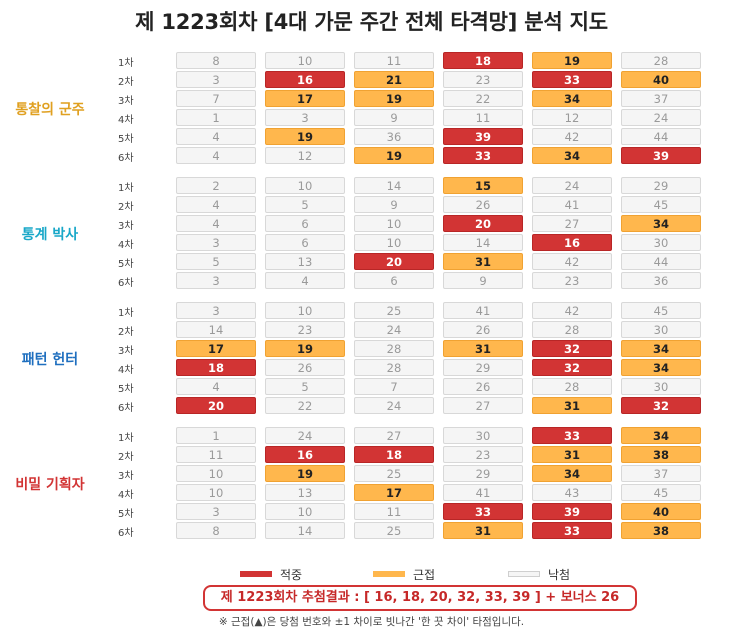 The height and width of the screenshot is (641, 743). What do you see at coordinates (305, 223) in the screenshot?
I see `number-cell-miss: 6` at bounding box center [305, 223].